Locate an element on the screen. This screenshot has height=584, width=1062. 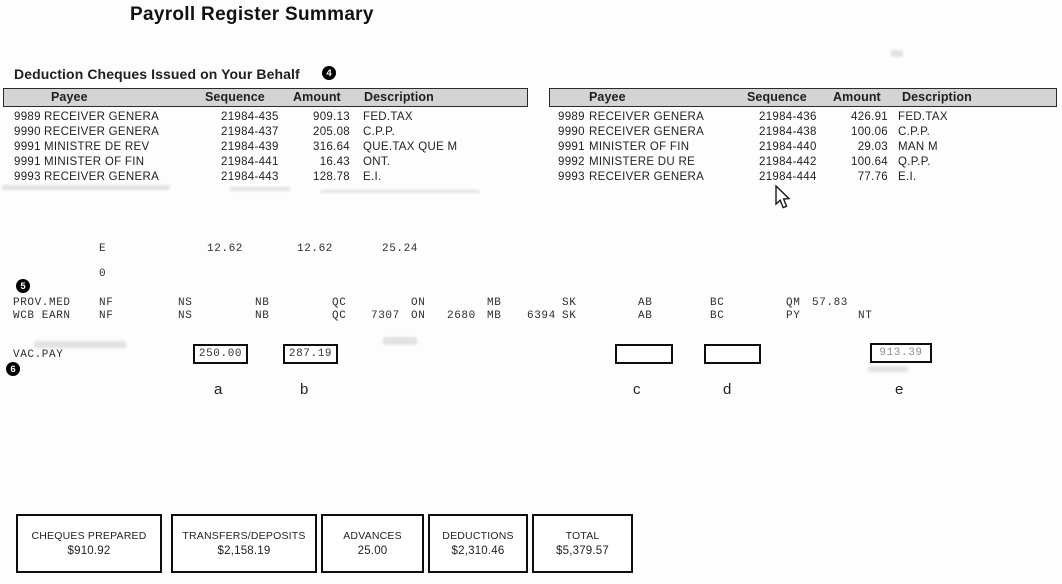
vac-pay-label: VAC.PAY is located at coordinates (38, 355).